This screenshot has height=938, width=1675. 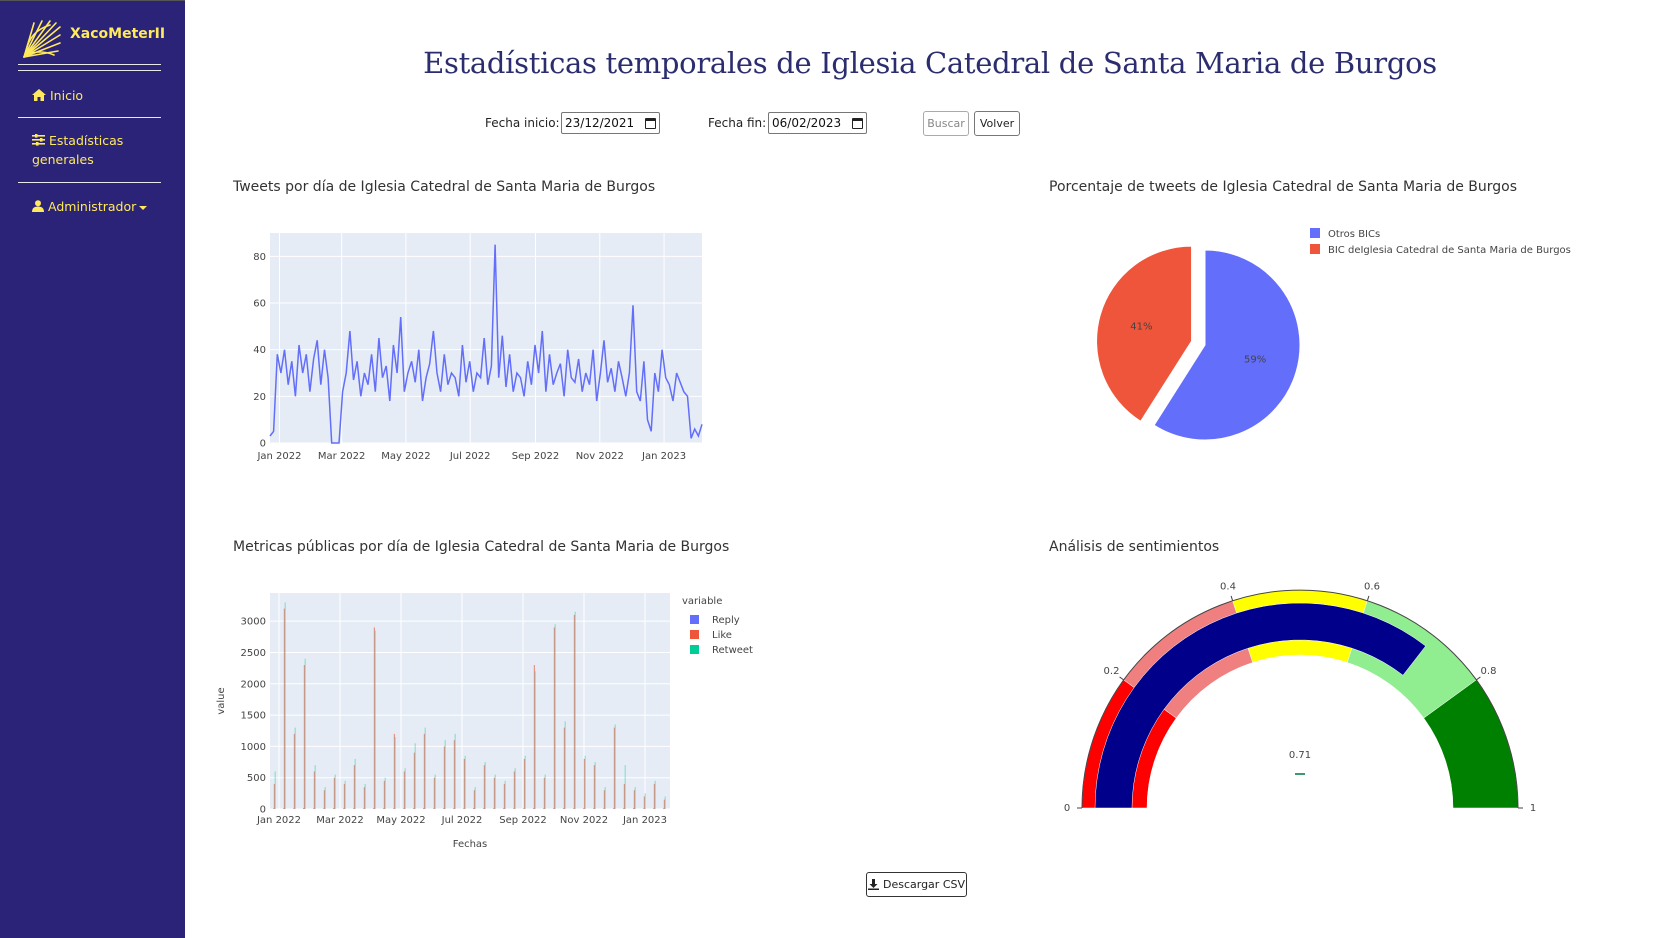 What do you see at coordinates (42, 39) in the screenshot?
I see `scallop-shell-icon` at bounding box center [42, 39].